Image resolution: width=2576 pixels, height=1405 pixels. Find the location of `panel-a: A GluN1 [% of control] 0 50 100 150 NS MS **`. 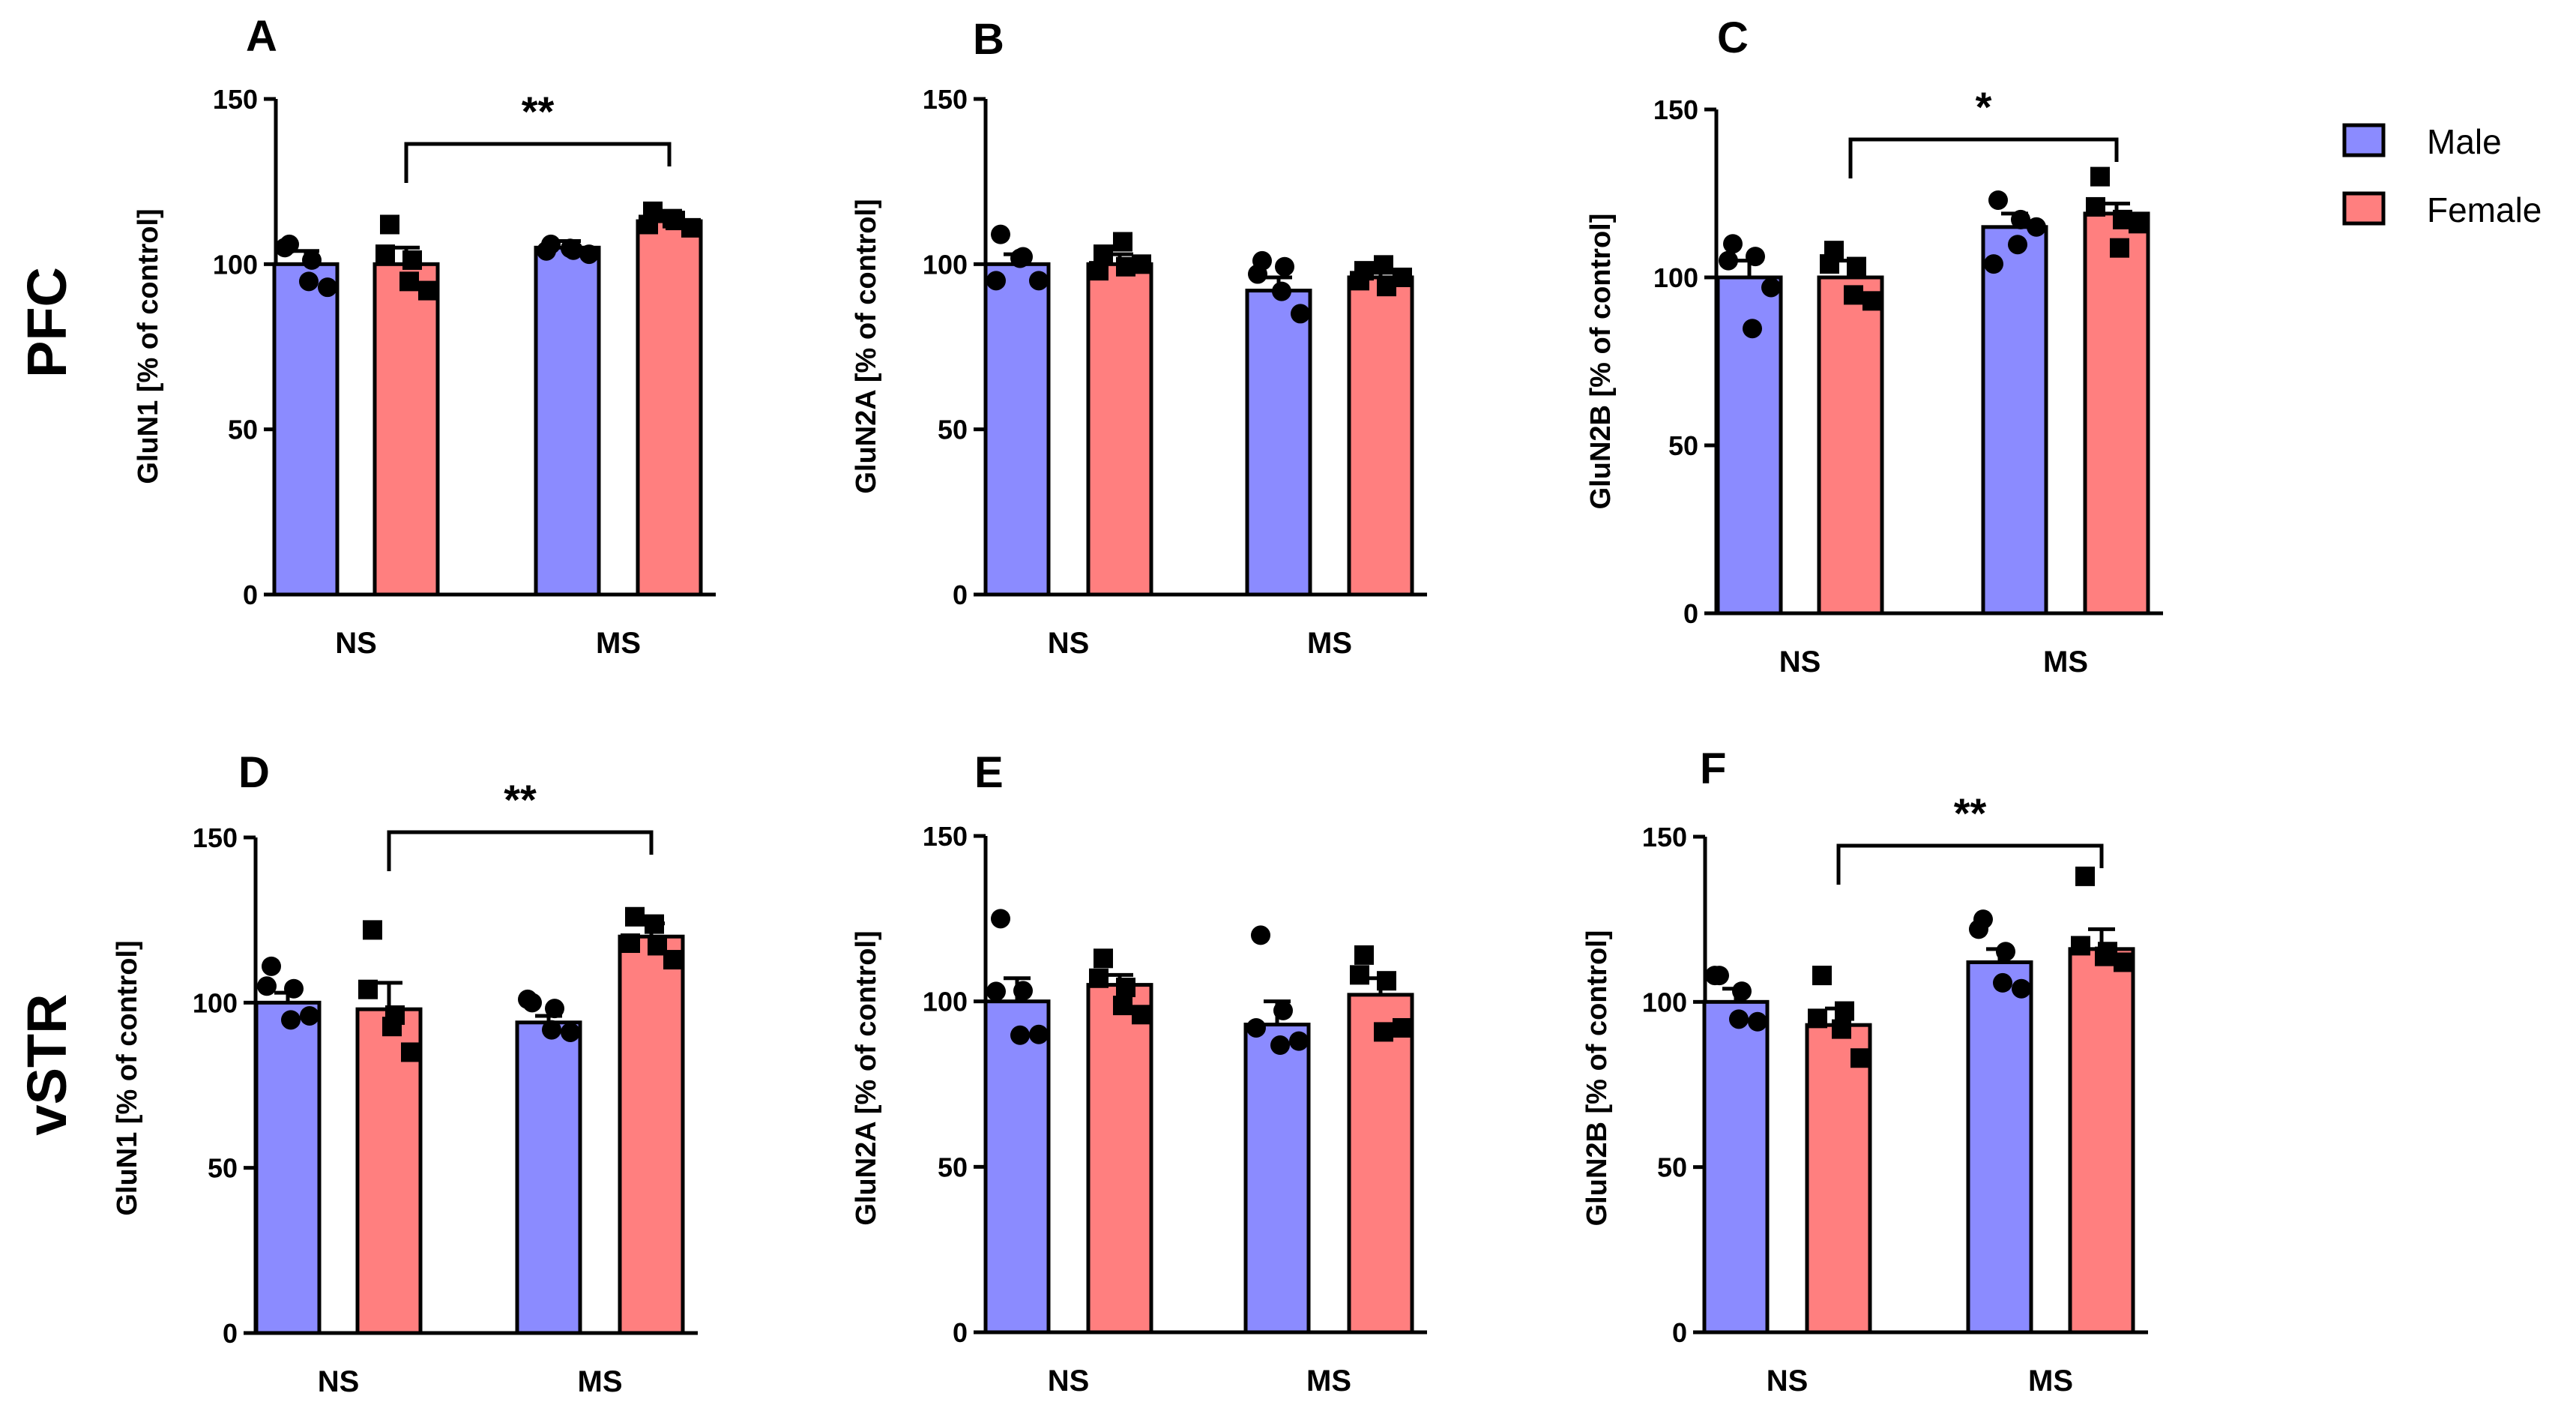

panel-a: A GluN1 [% of control] 0 50 100 150 NS MS ** is located at coordinates (425, 336).